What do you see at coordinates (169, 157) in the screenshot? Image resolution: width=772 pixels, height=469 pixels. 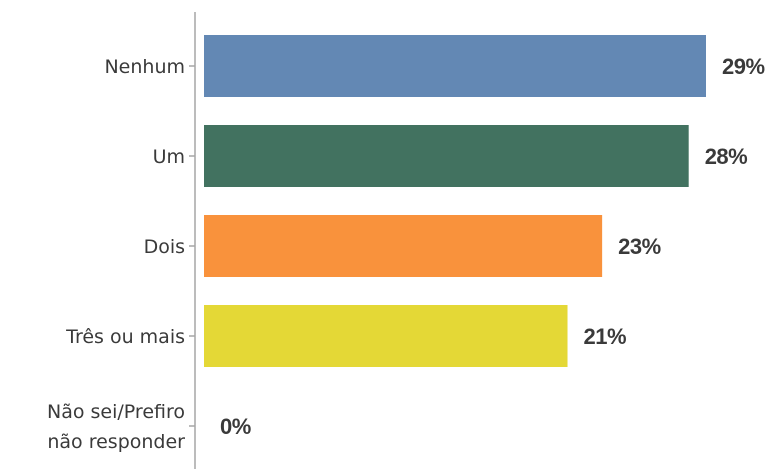 I see `category-label-um: Um` at bounding box center [169, 157].